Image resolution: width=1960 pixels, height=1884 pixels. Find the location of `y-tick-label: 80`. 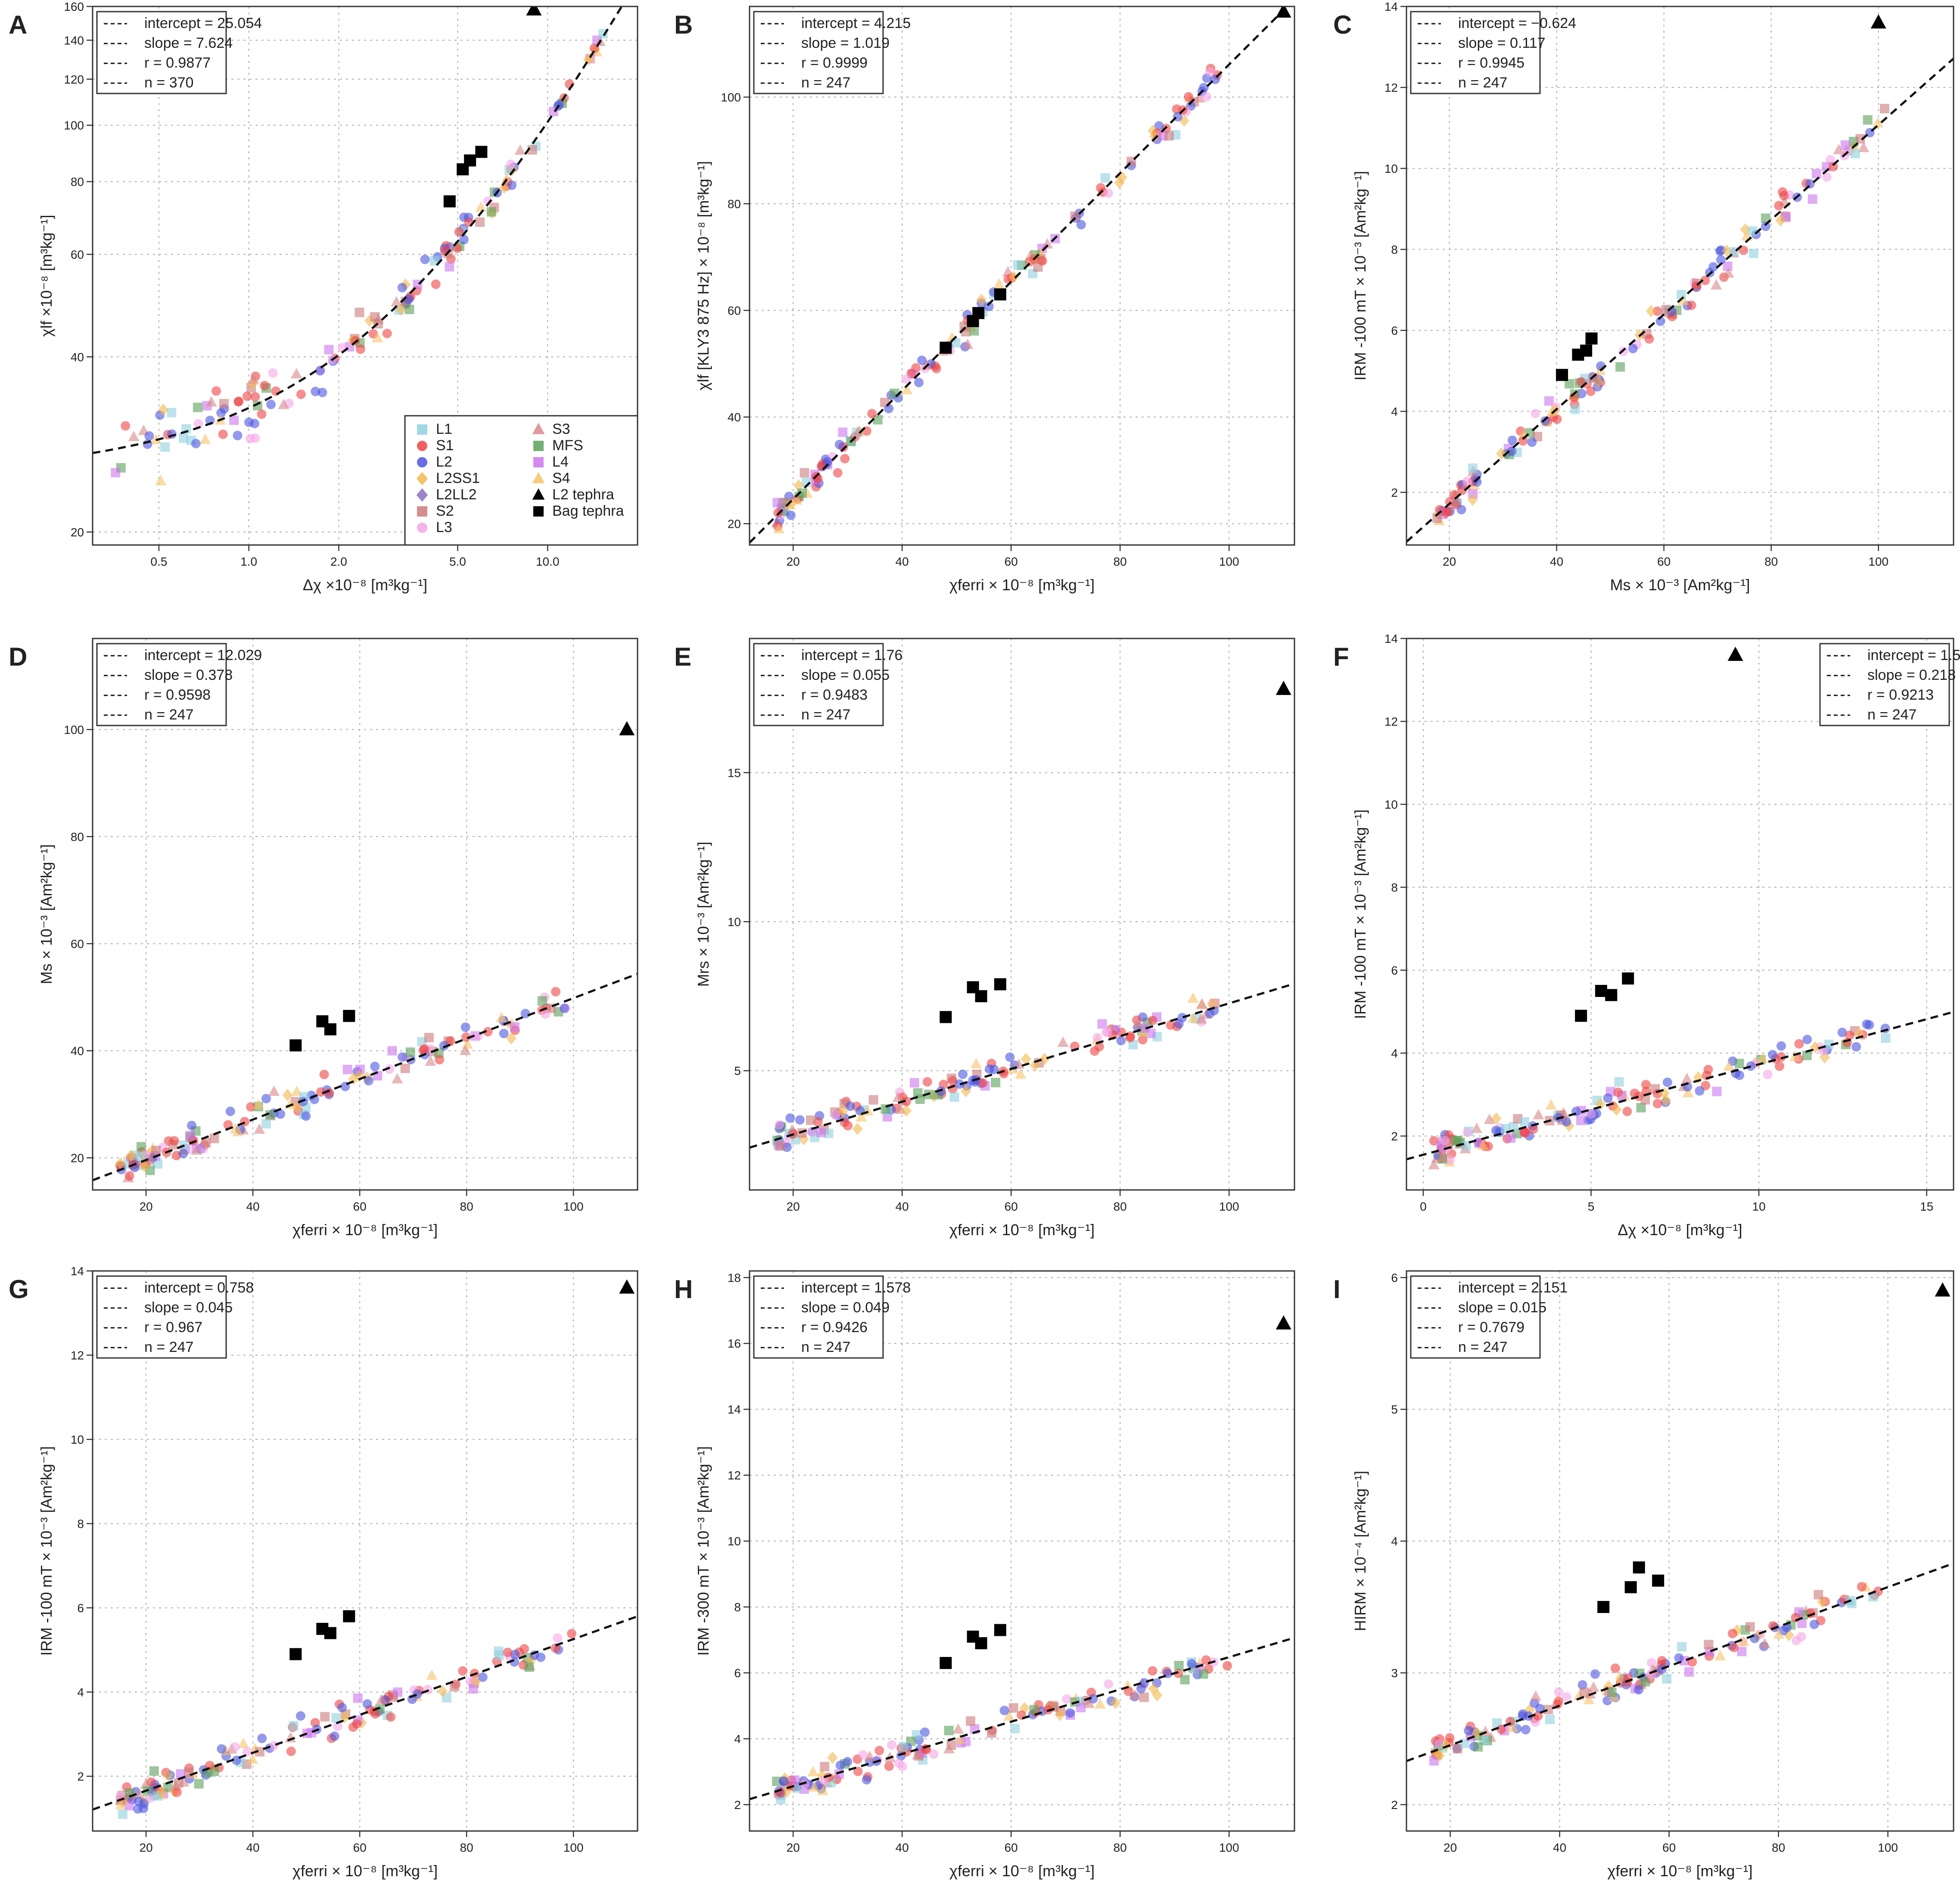

y-tick-label: 80 is located at coordinates (78, 837).